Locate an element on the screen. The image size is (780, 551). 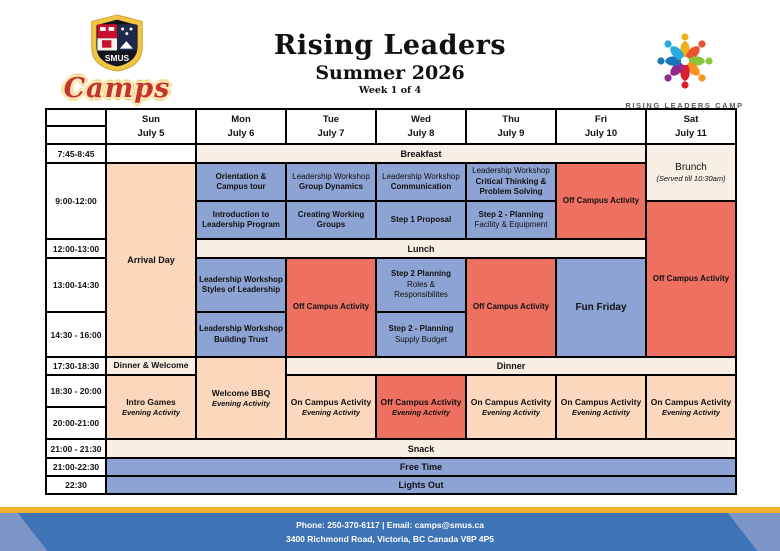
cell-wed-off-campus-evening: Off Campus Activity Evening Activity is located at coordinates (421, 407).